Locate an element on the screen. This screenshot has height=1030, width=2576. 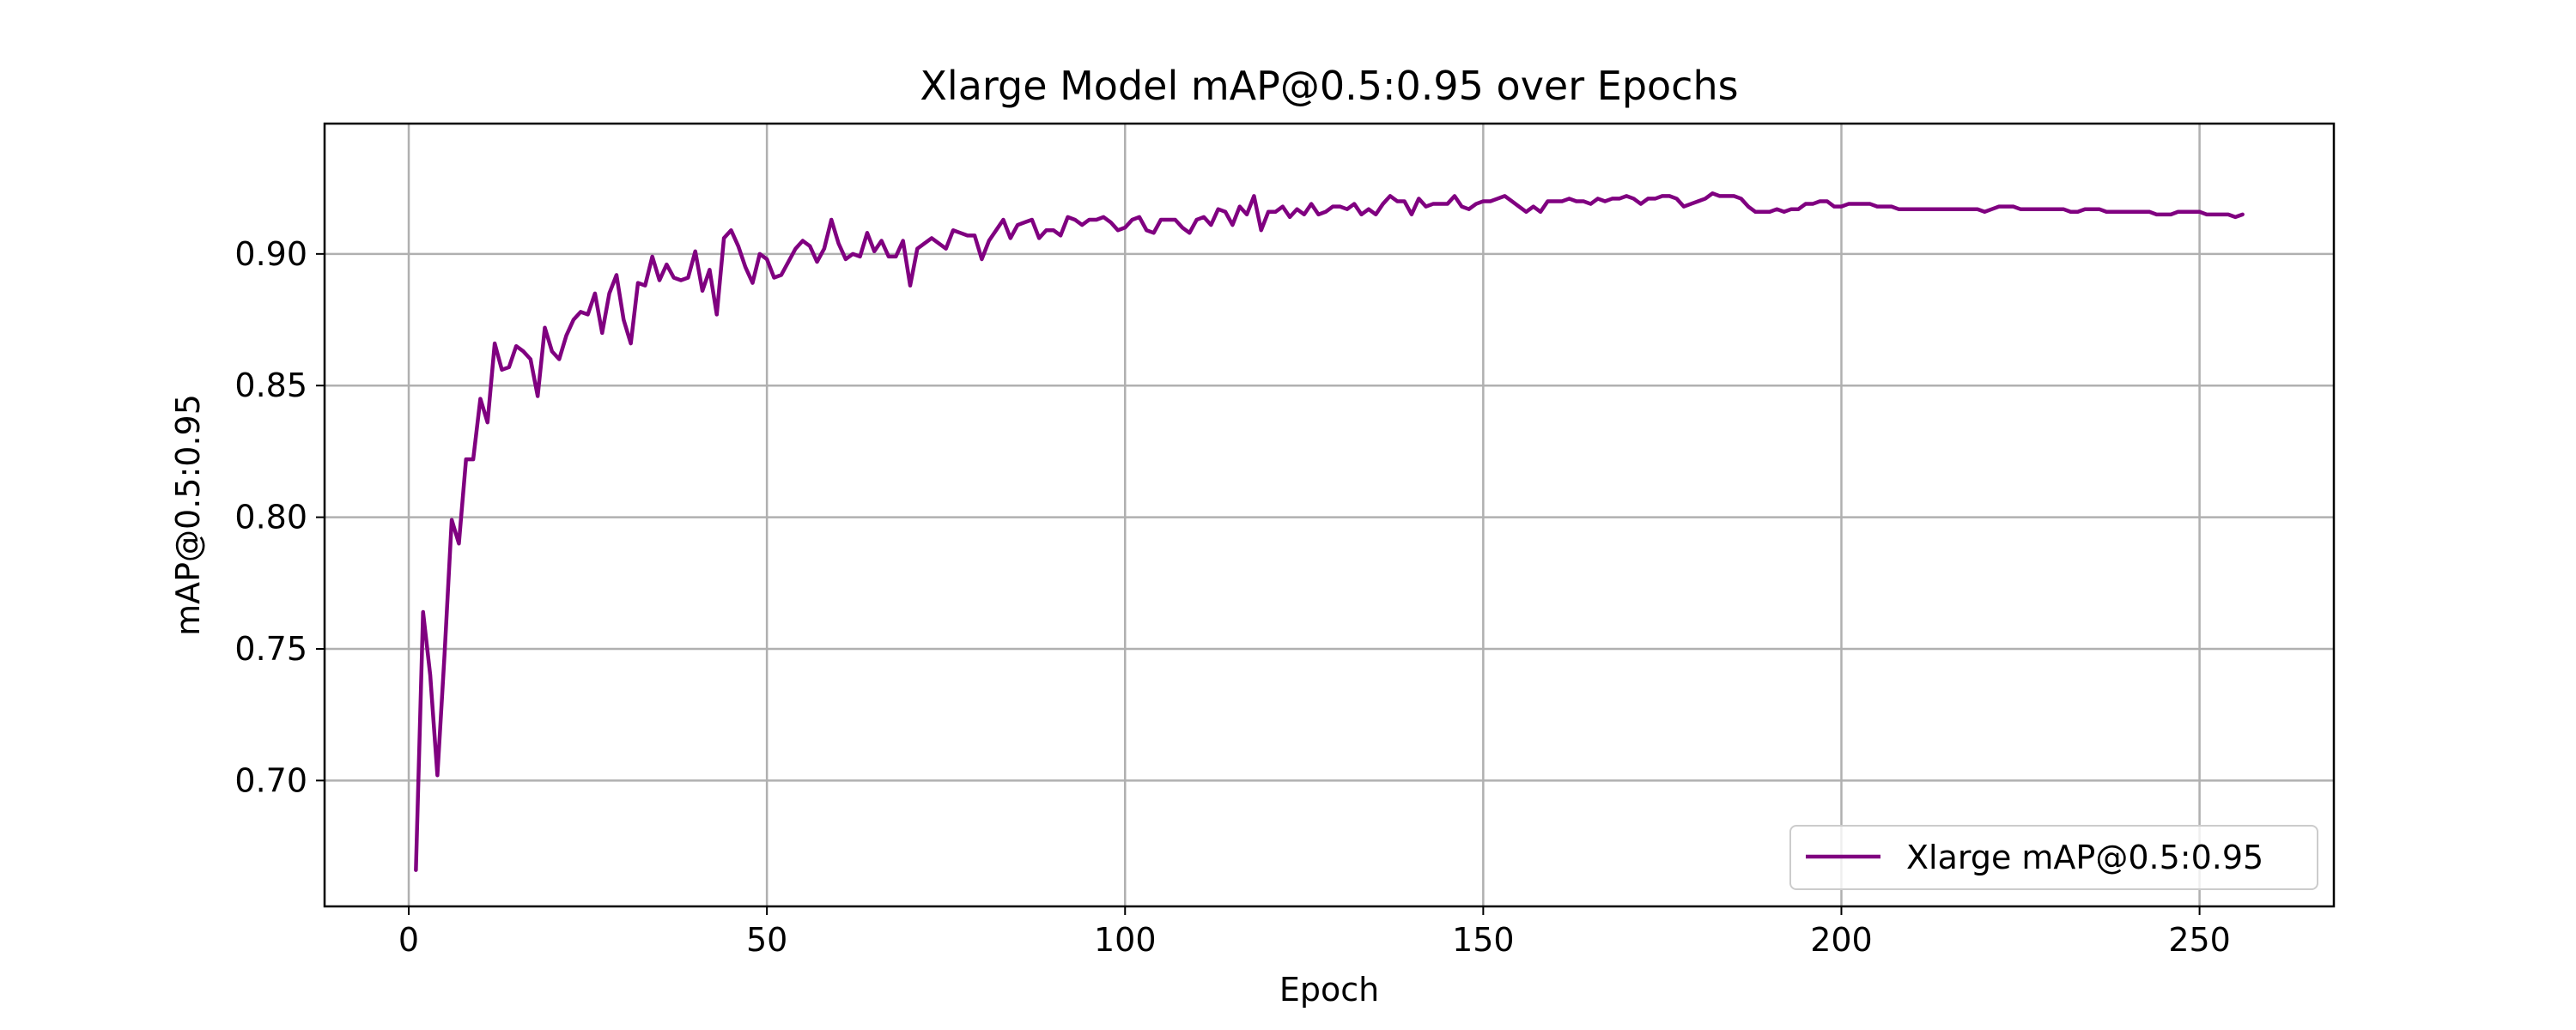
x-tick-label: 100 is located at coordinates (1125, 940).